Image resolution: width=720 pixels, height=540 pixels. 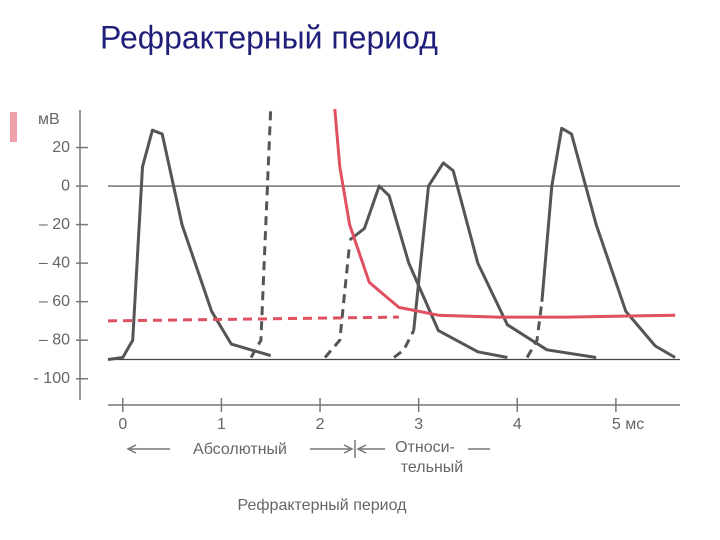 I want to click on x-tick-label: 1, so click(x=221, y=424).